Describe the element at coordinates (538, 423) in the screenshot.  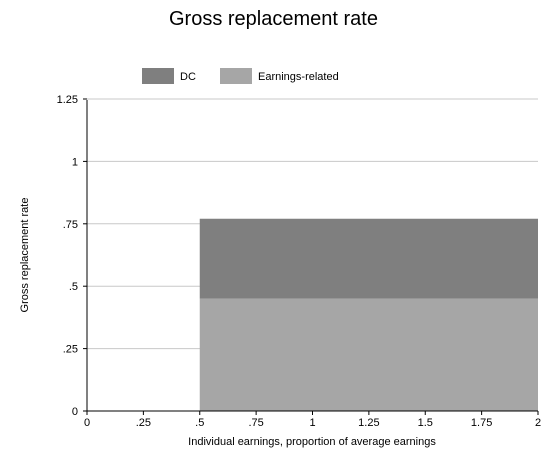
I see `x-tick-label-8: 2` at that location.